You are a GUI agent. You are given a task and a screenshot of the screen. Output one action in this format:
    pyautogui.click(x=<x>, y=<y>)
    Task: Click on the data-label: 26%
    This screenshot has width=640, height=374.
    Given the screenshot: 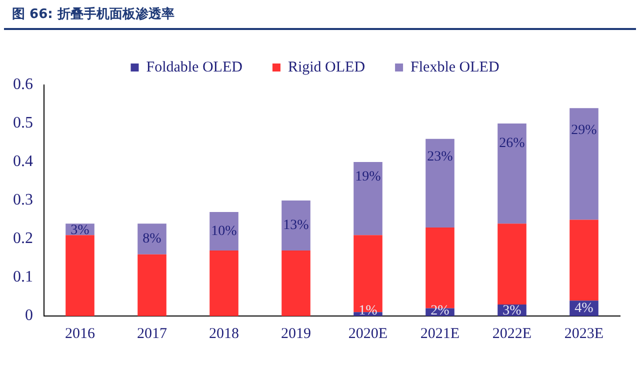 What is the action you would take?
    pyautogui.click(x=512, y=144)
    